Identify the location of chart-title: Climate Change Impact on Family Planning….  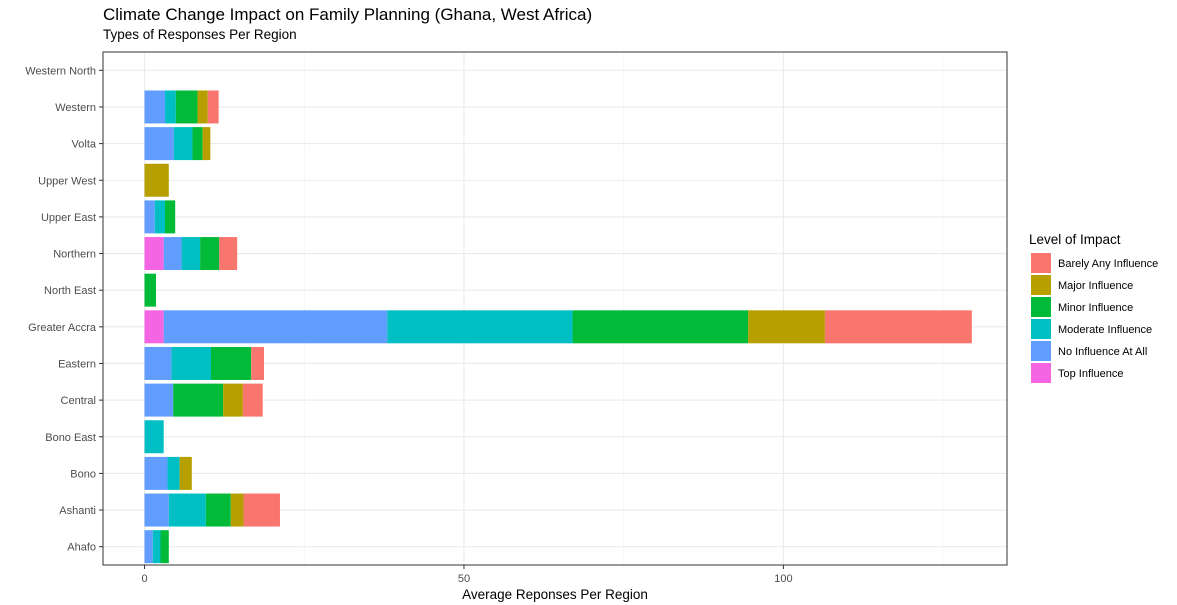
(347, 14).